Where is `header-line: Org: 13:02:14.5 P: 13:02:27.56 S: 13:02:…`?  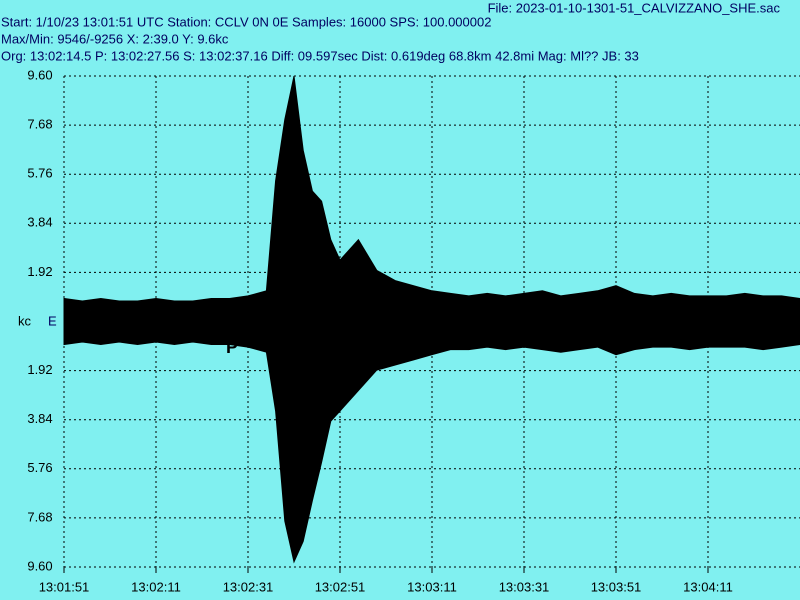 header-line: Org: 13:02:14.5 P: 13:02:27.56 S: 13:02:… is located at coordinates (320, 55).